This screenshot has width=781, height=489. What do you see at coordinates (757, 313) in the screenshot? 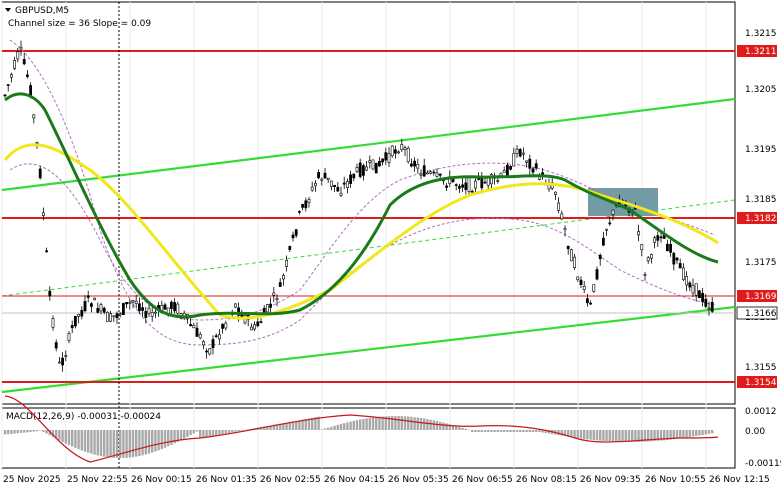
I see `current-price-bg` at bounding box center [757, 313].